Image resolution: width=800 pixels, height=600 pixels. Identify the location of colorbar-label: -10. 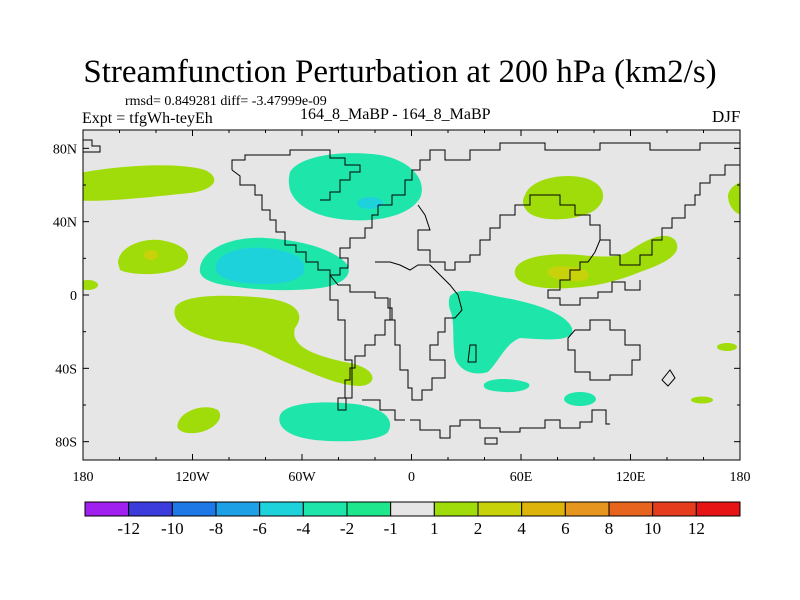
(172, 528).